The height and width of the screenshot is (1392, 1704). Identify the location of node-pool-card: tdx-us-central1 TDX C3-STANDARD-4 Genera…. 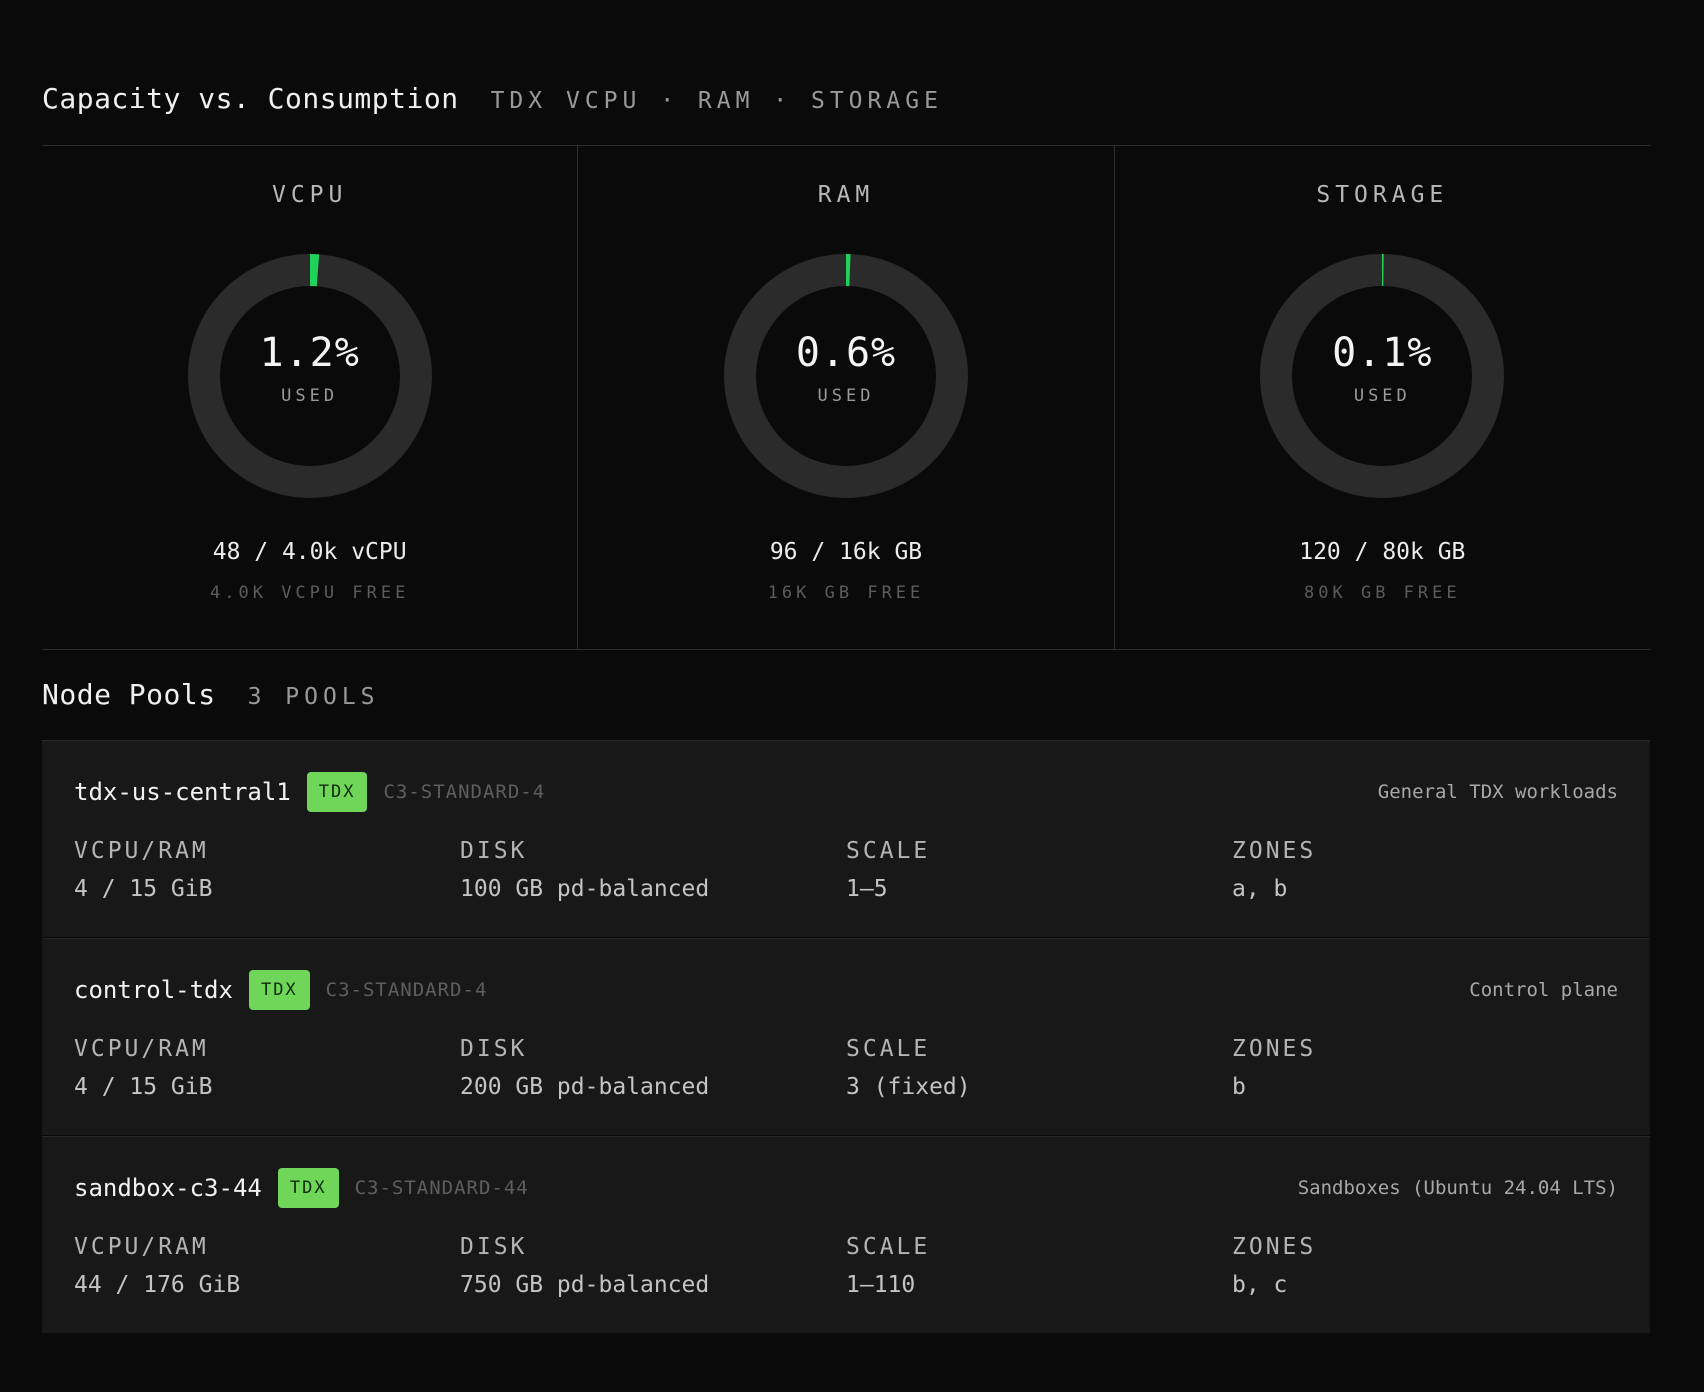
(846, 838).